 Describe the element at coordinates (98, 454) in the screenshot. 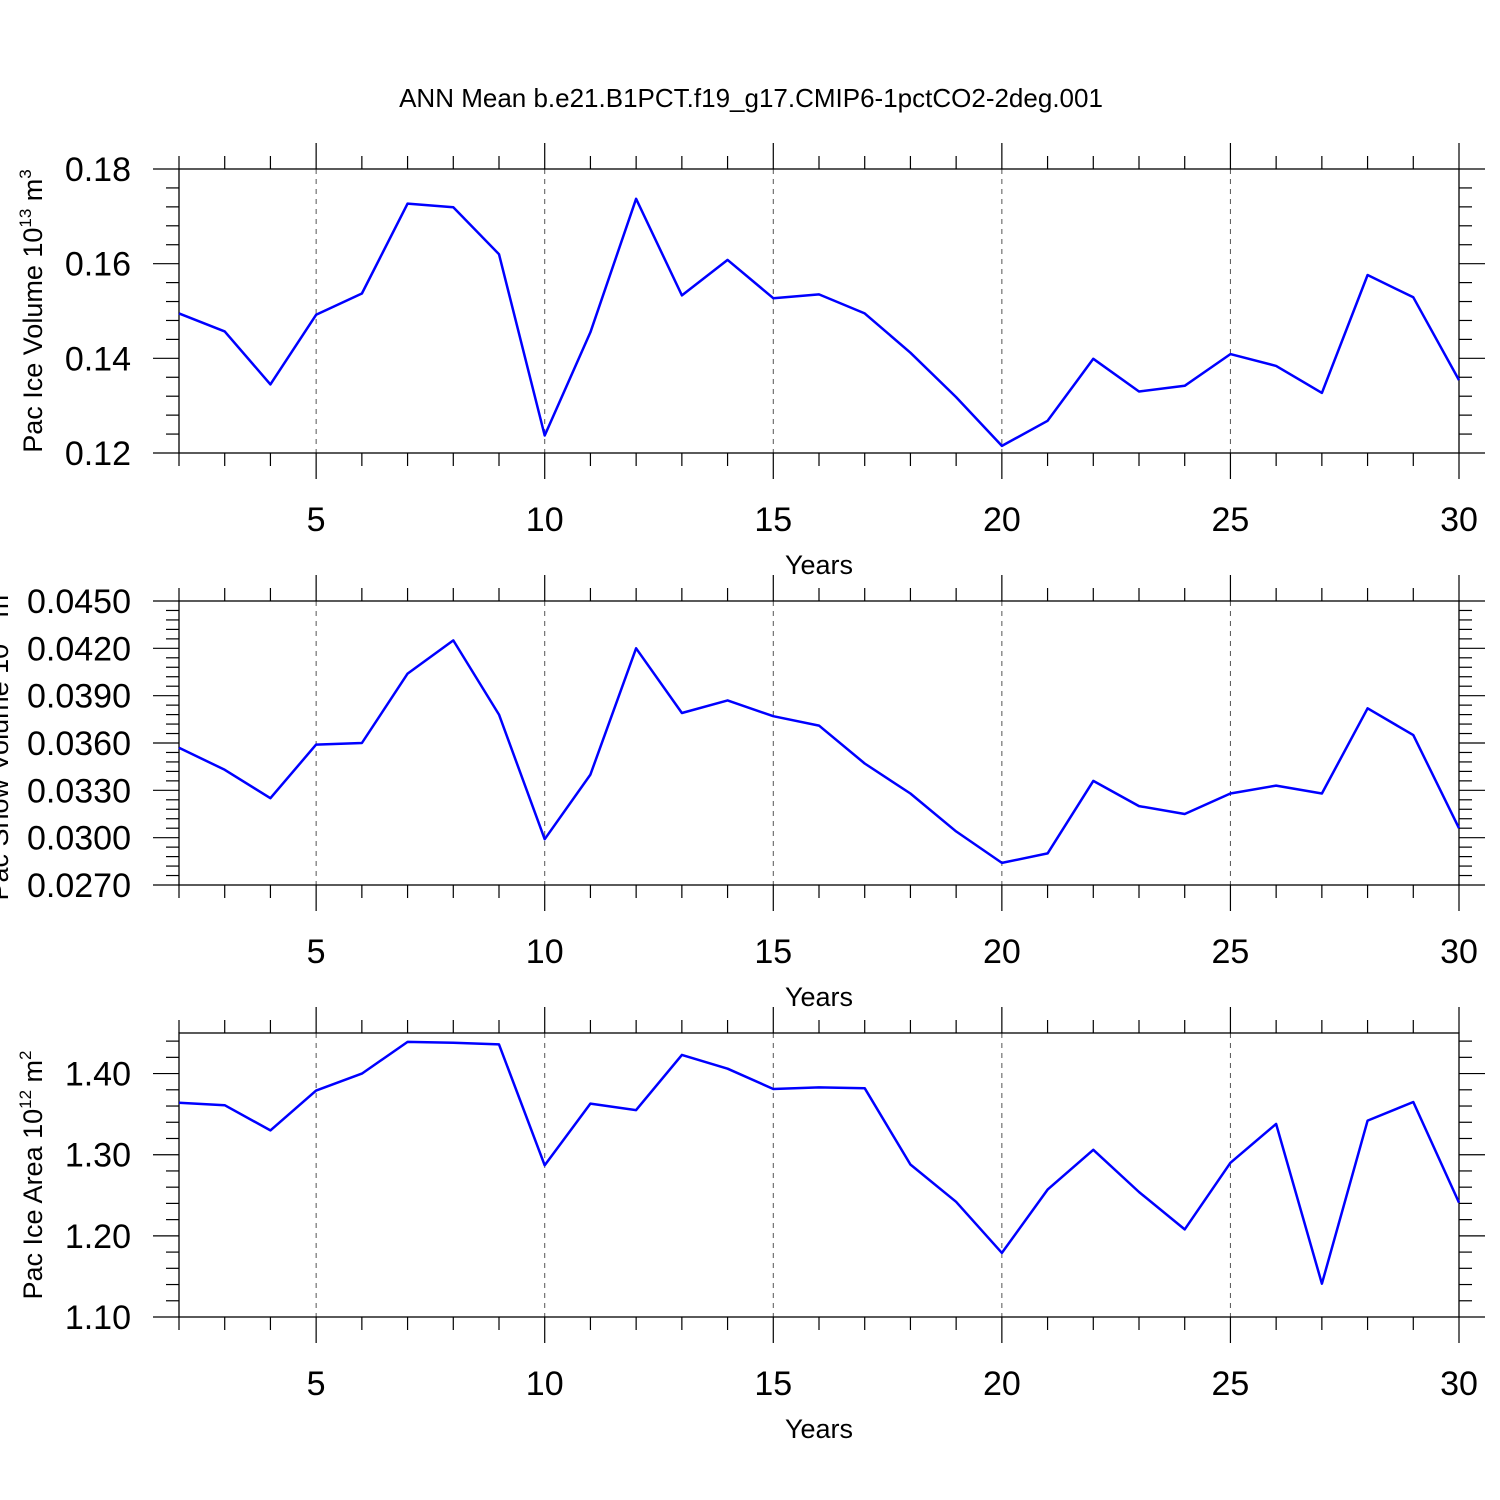

I see `y-tick-label: 0.12` at that location.